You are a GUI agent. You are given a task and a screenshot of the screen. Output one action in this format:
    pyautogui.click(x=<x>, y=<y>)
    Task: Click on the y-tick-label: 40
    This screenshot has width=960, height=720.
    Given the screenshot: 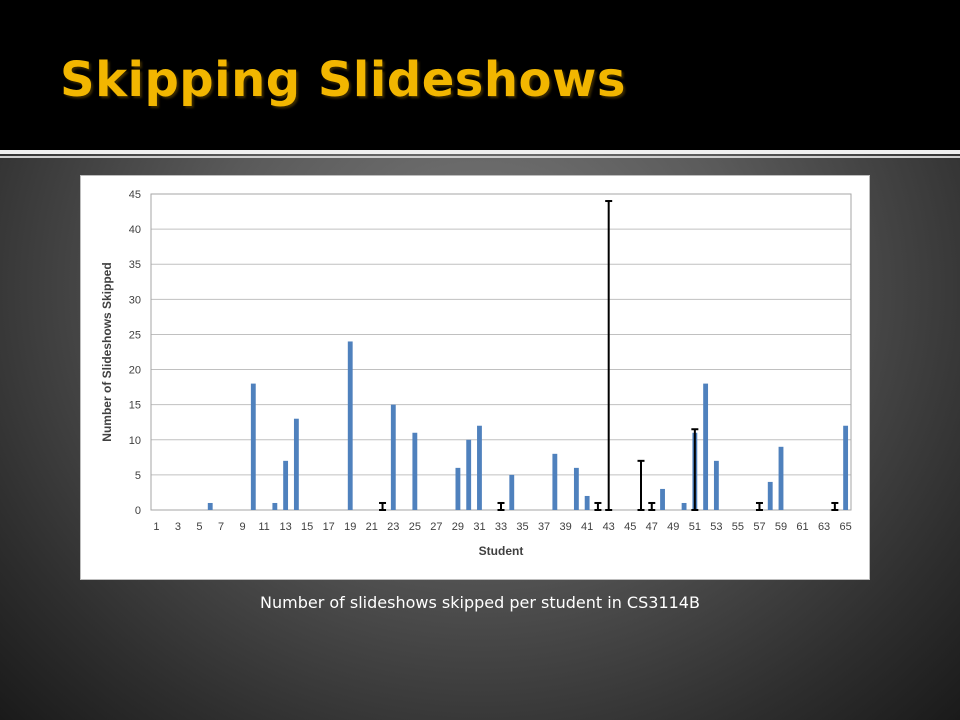 What is the action you would take?
    pyautogui.click(x=135, y=230)
    